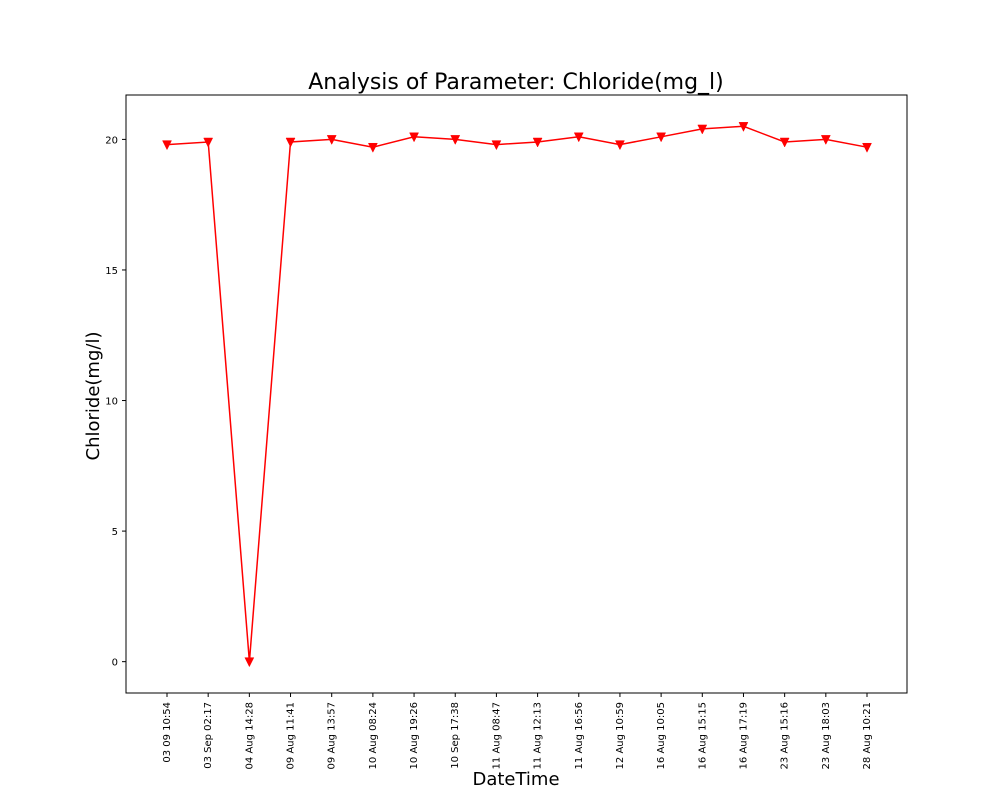 Image resolution: width=1008 pixels, height=792 pixels. What do you see at coordinates (414, 735) in the screenshot?
I see `x-tick-label: 10 Aug 19:26` at bounding box center [414, 735].